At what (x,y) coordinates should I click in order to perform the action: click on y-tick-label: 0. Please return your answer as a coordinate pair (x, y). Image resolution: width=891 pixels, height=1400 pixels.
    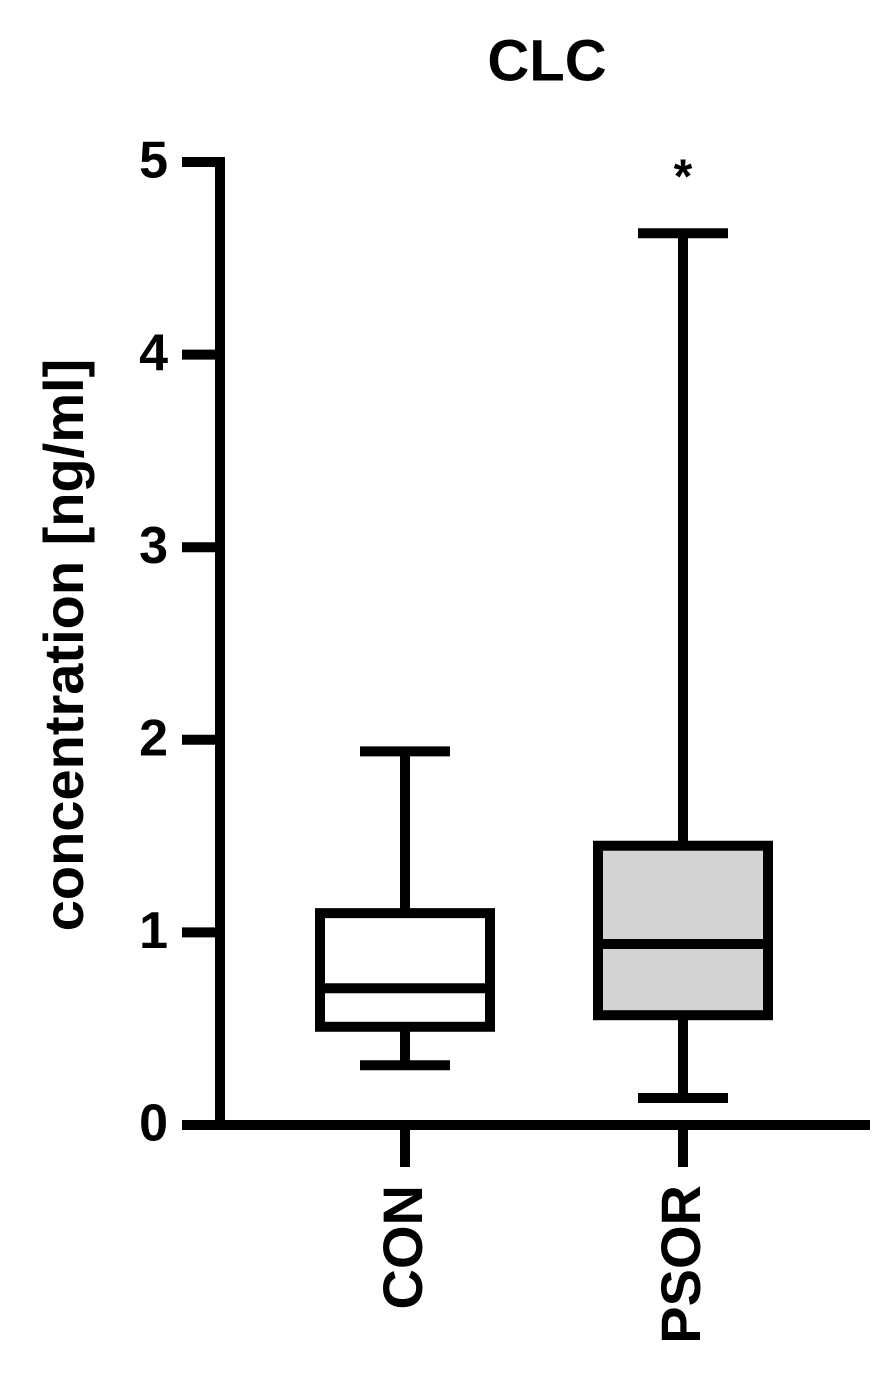
    Looking at the image, I should click on (153, 1124).